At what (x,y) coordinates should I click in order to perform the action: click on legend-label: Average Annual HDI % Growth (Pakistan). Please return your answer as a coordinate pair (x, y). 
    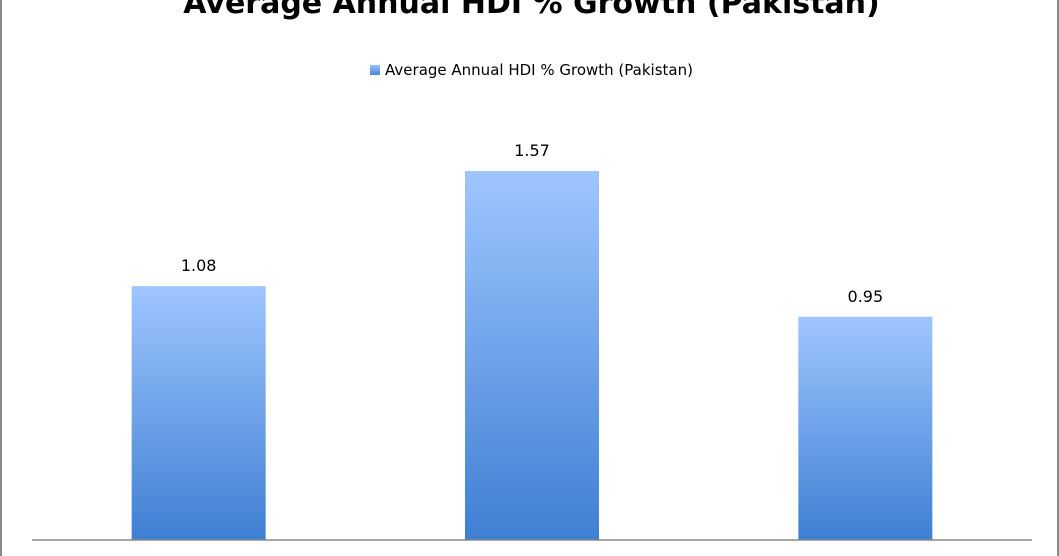
    Looking at the image, I should click on (539, 70).